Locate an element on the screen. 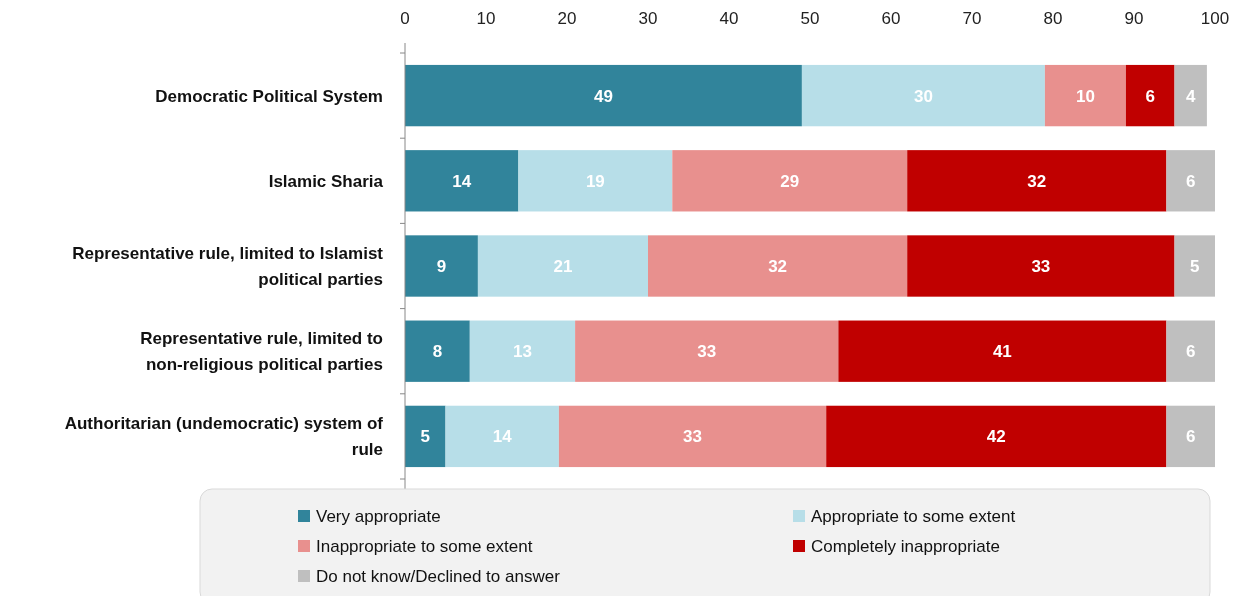 The height and width of the screenshot is (596, 1247). data-label: 19 is located at coordinates (595, 181).